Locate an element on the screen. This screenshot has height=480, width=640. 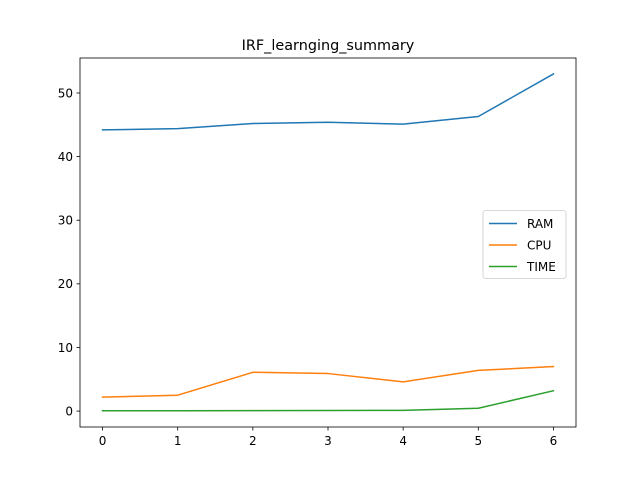
y-tick-label: 30 is located at coordinates (65, 221).